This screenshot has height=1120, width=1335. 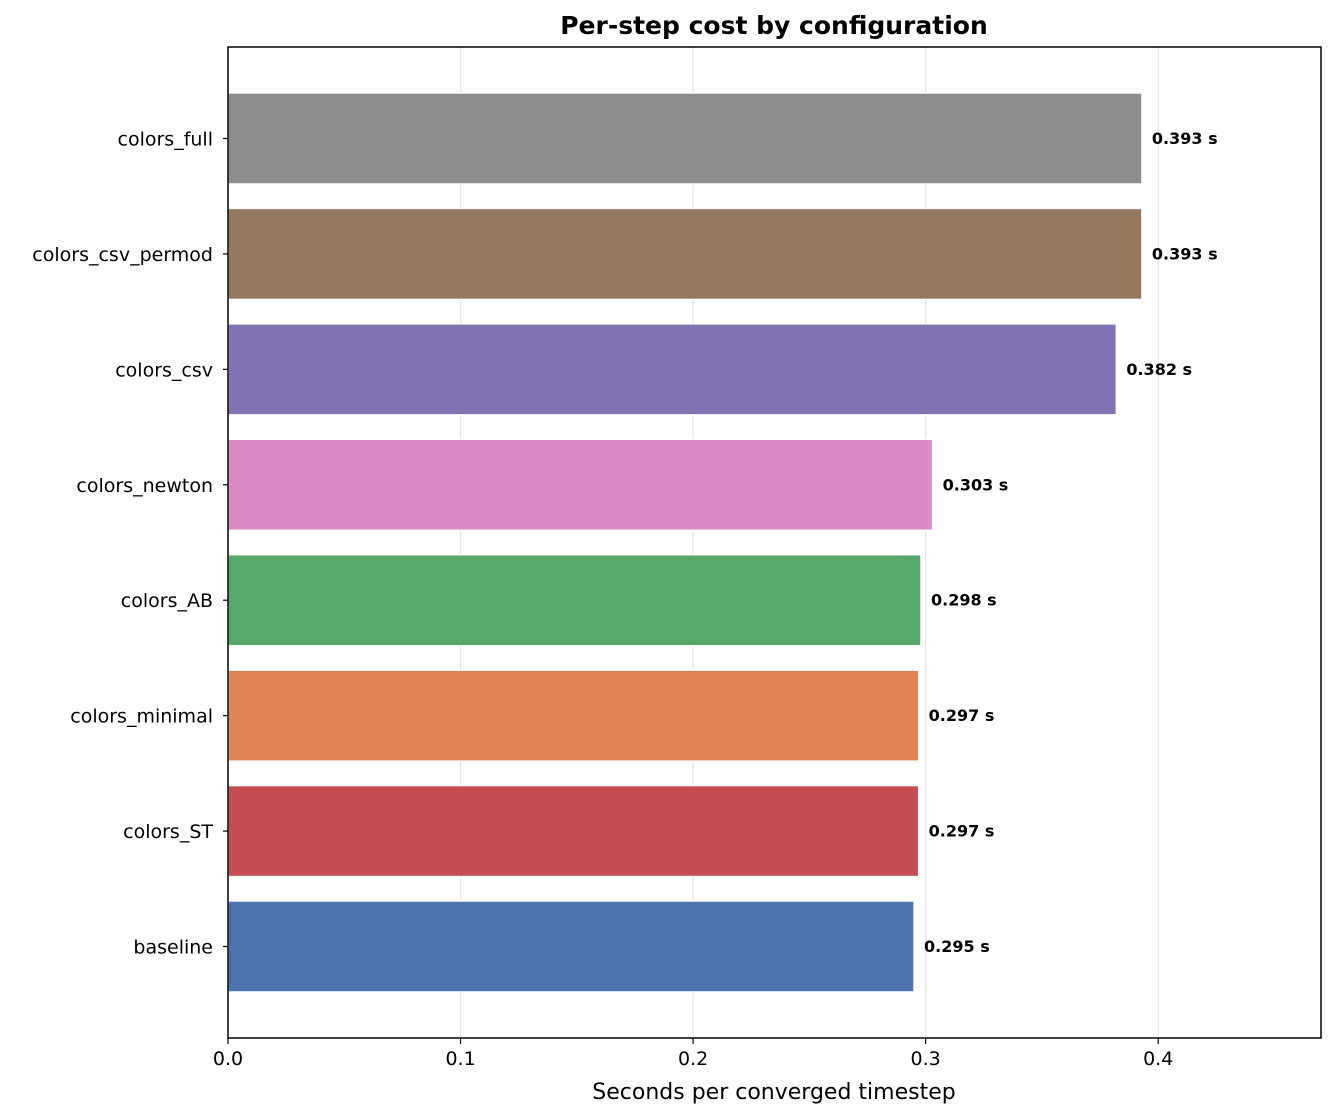 I want to click on x-tick-label: 0.3, so click(x=926, y=1059).